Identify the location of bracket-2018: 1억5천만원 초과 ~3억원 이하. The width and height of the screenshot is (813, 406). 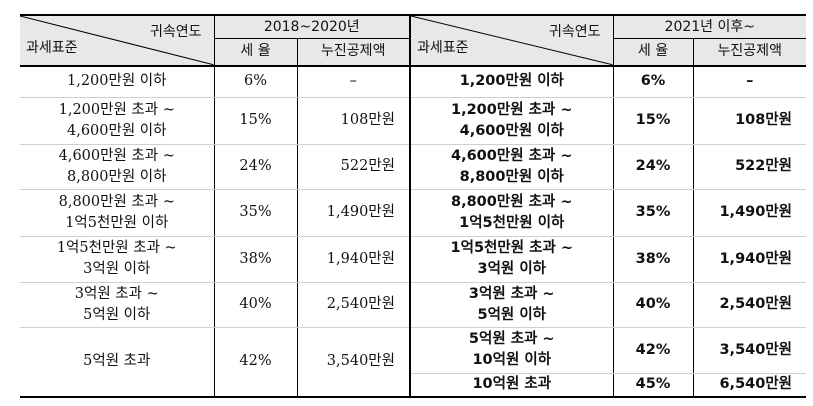
(117, 259).